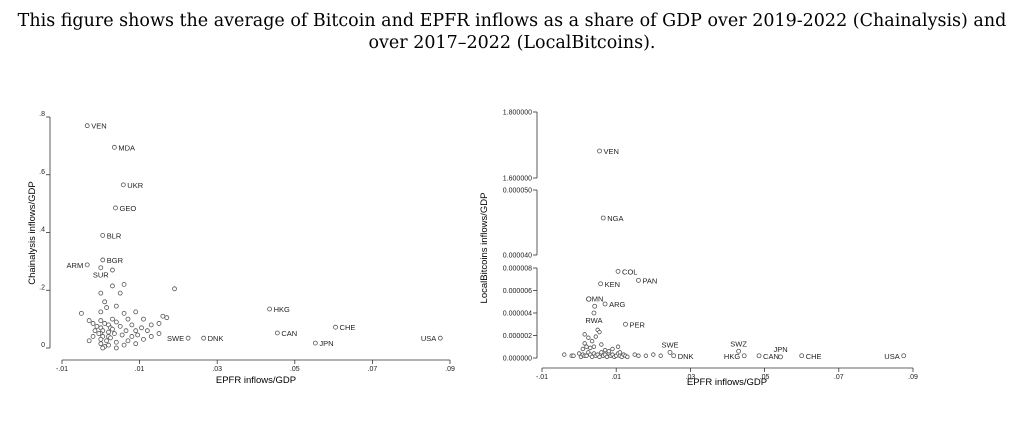 The height and width of the screenshot is (426, 1024). What do you see at coordinates (612, 284) in the screenshot?
I see `point-label-ken: KEN` at bounding box center [612, 284].